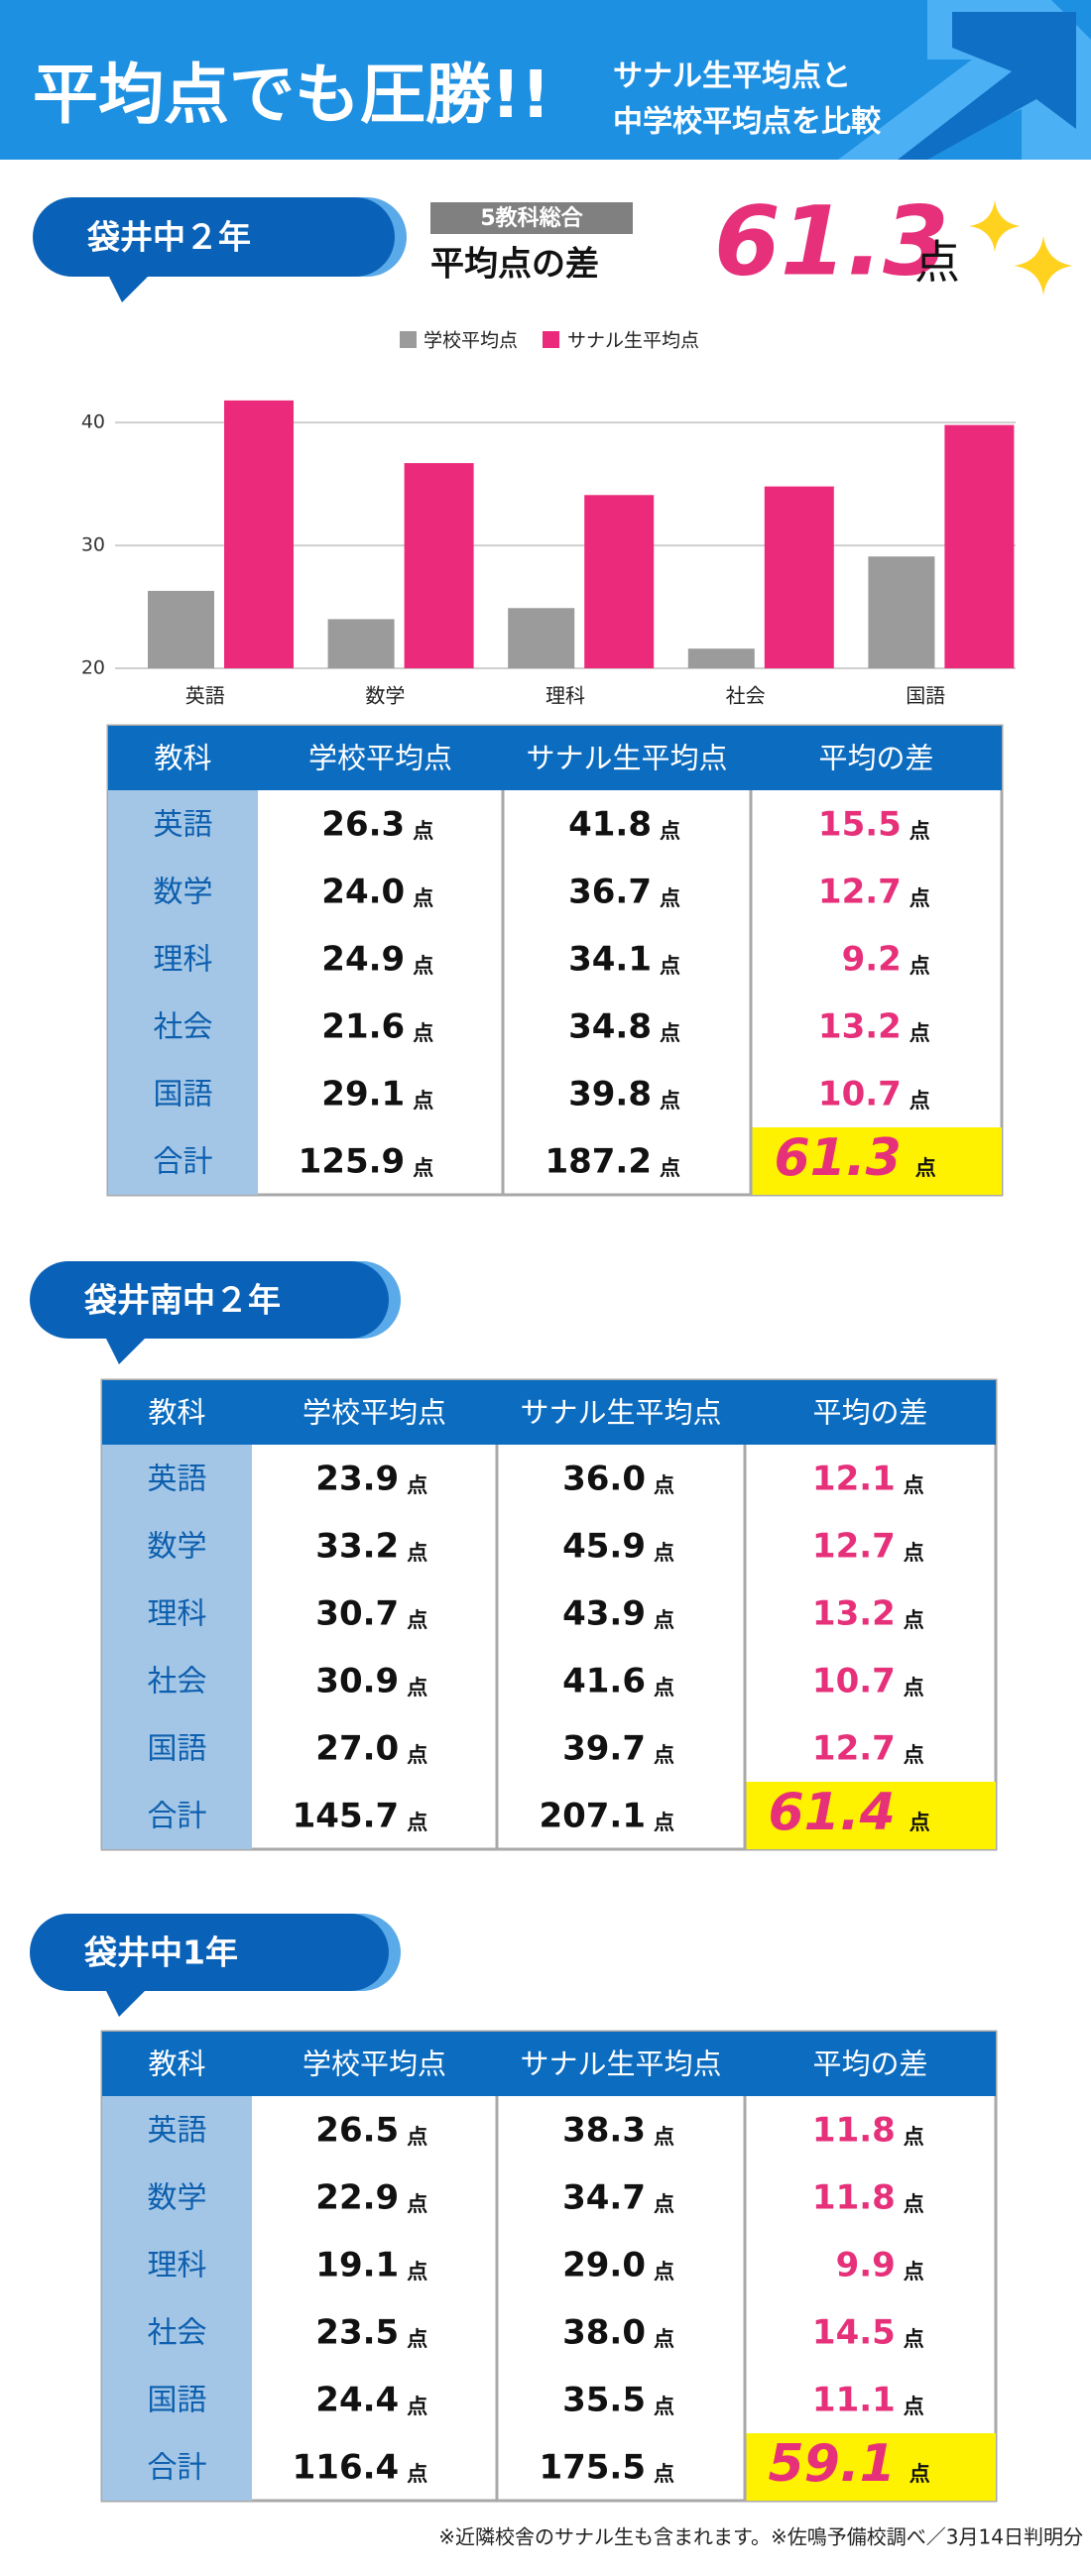 Image resolution: width=1091 pixels, height=2576 pixels. What do you see at coordinates (760, 2537) in the screenshot?
I see `footnote: ※近隣校舎のサナル生も含まれます。※佐鳴予備校調べ／3月14日判明分` at bounding box center [760, 2537].